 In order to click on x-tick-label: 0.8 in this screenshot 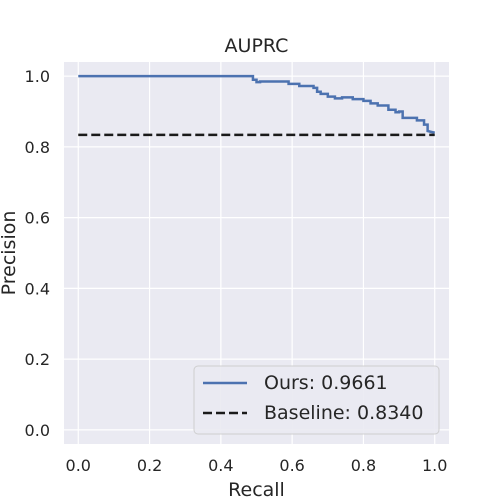, I will do `click(363, 465)`.